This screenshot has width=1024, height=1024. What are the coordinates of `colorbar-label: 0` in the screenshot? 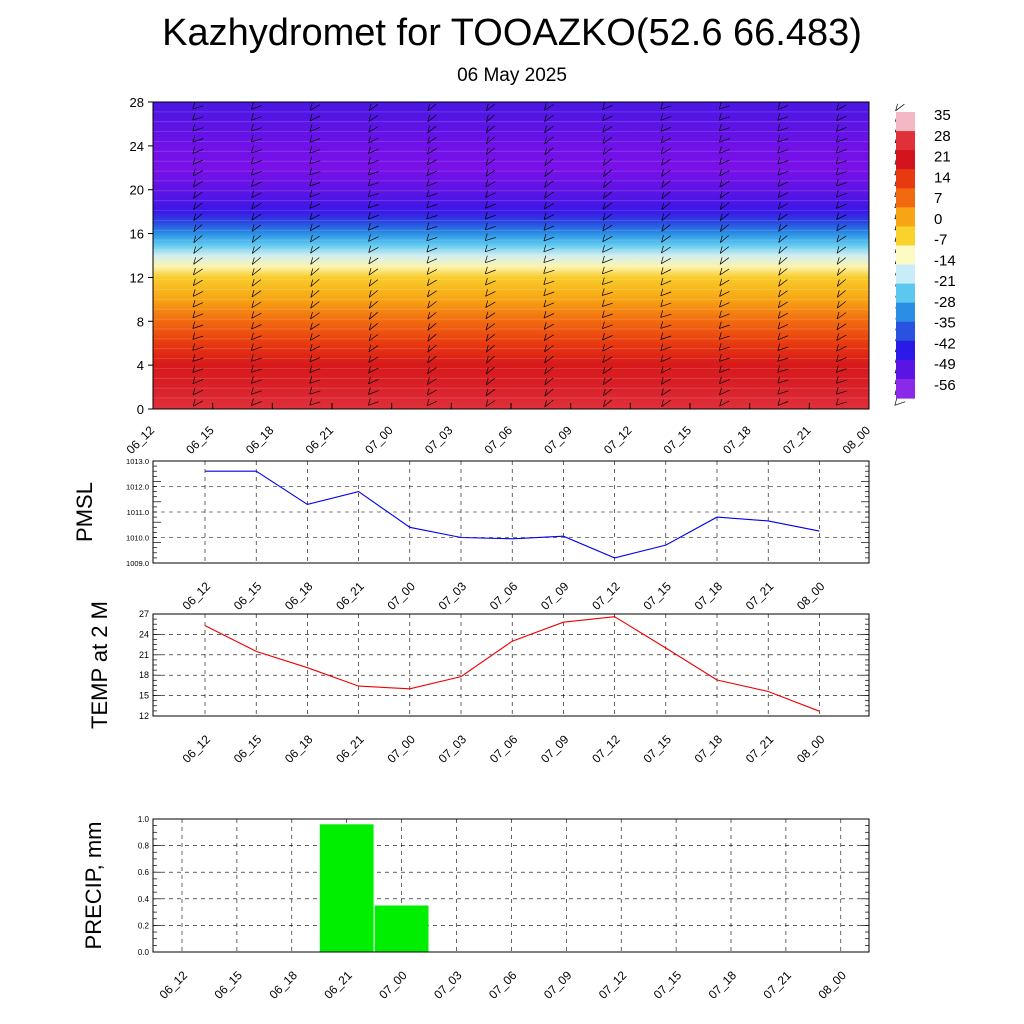 It's located at (938, 219).